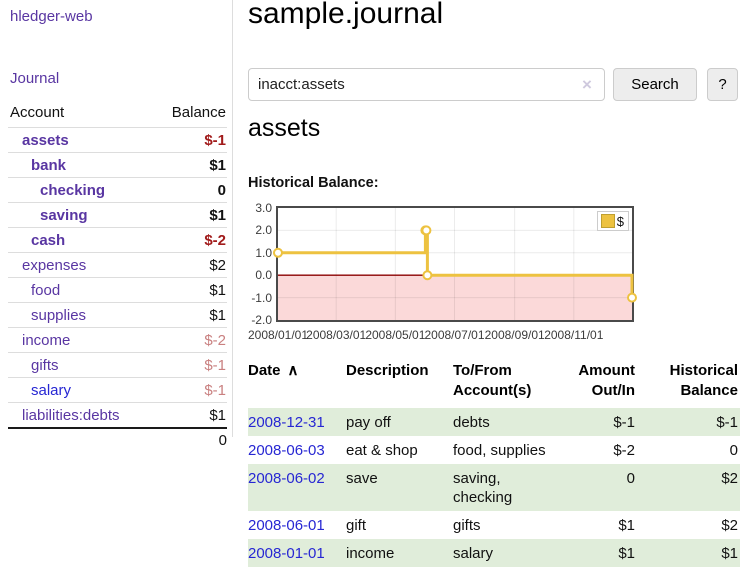 The image size is (742, 582). Describe the element at coordinates (284, 128) in the screenshot. I see `account-heading: assets` at that location.